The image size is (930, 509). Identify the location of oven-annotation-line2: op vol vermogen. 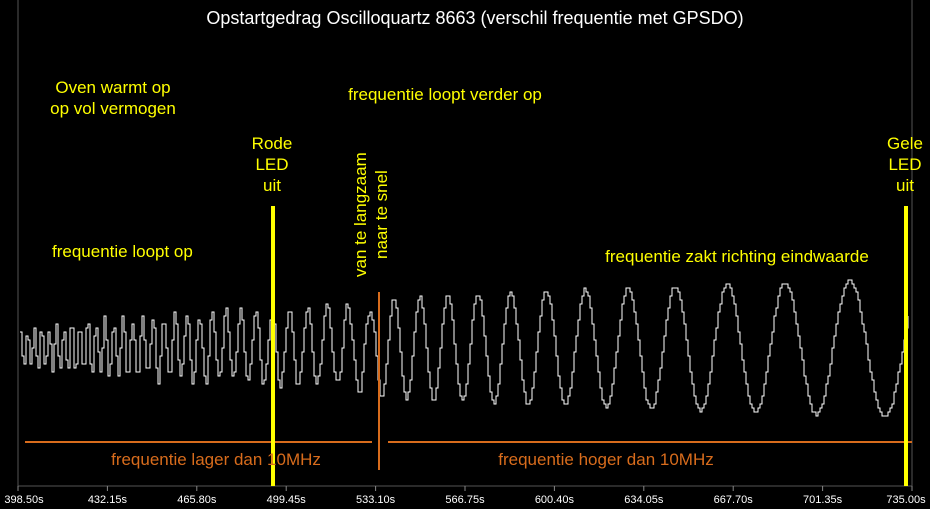
(113, 108).